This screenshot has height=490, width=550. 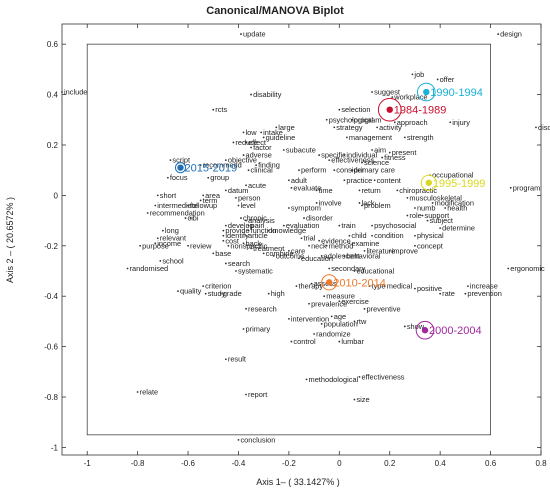 What do you see at coordinates (339, 463) in the screenshot?
I see `x-tick-label: 0` at bounding box center [339, 463].